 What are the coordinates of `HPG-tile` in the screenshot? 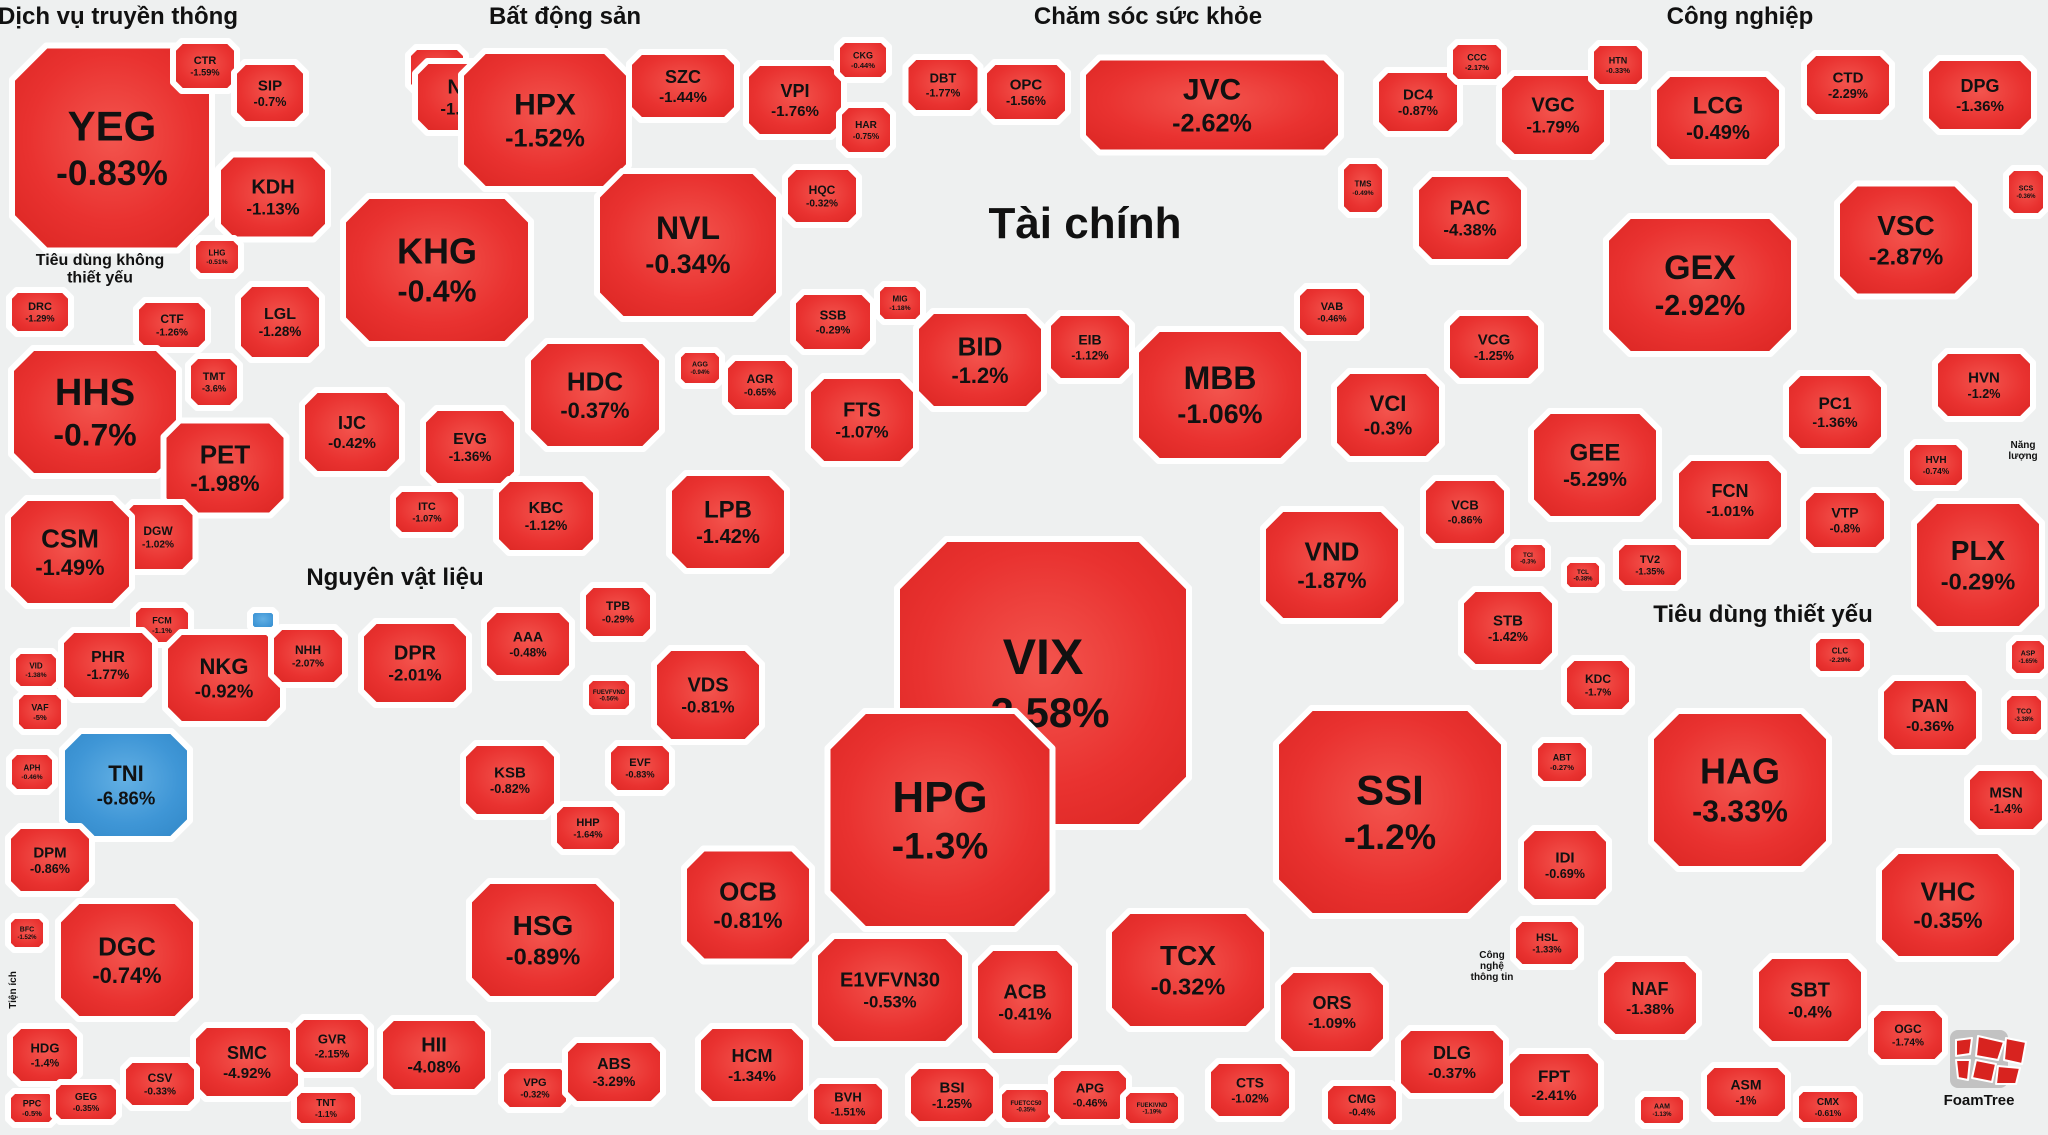 It's located at (940, 820).